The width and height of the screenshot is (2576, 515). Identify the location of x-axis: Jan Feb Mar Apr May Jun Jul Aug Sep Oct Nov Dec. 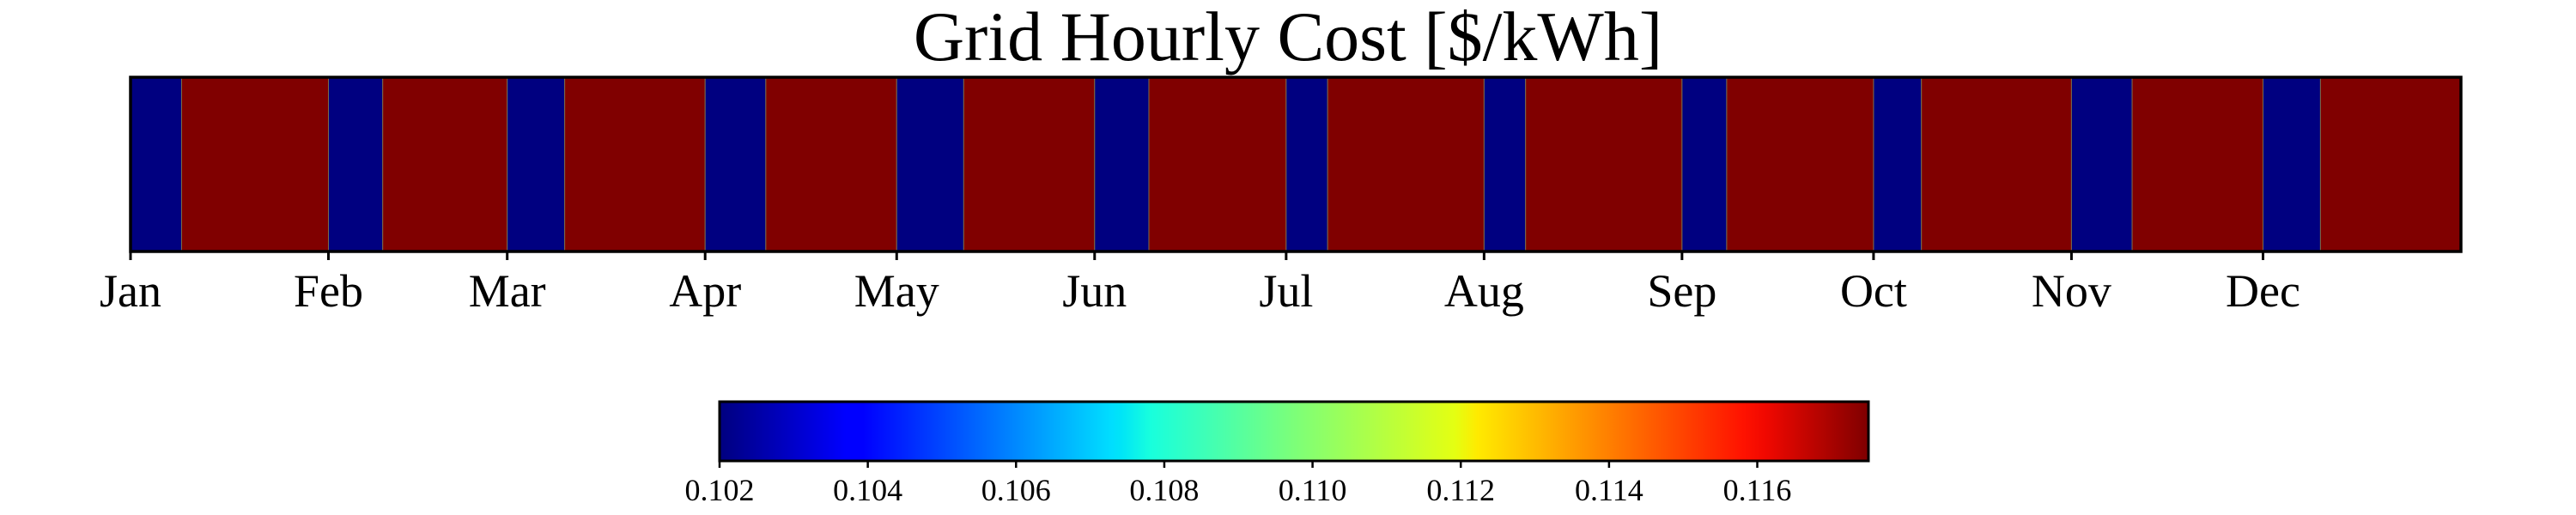
(1200, 284).